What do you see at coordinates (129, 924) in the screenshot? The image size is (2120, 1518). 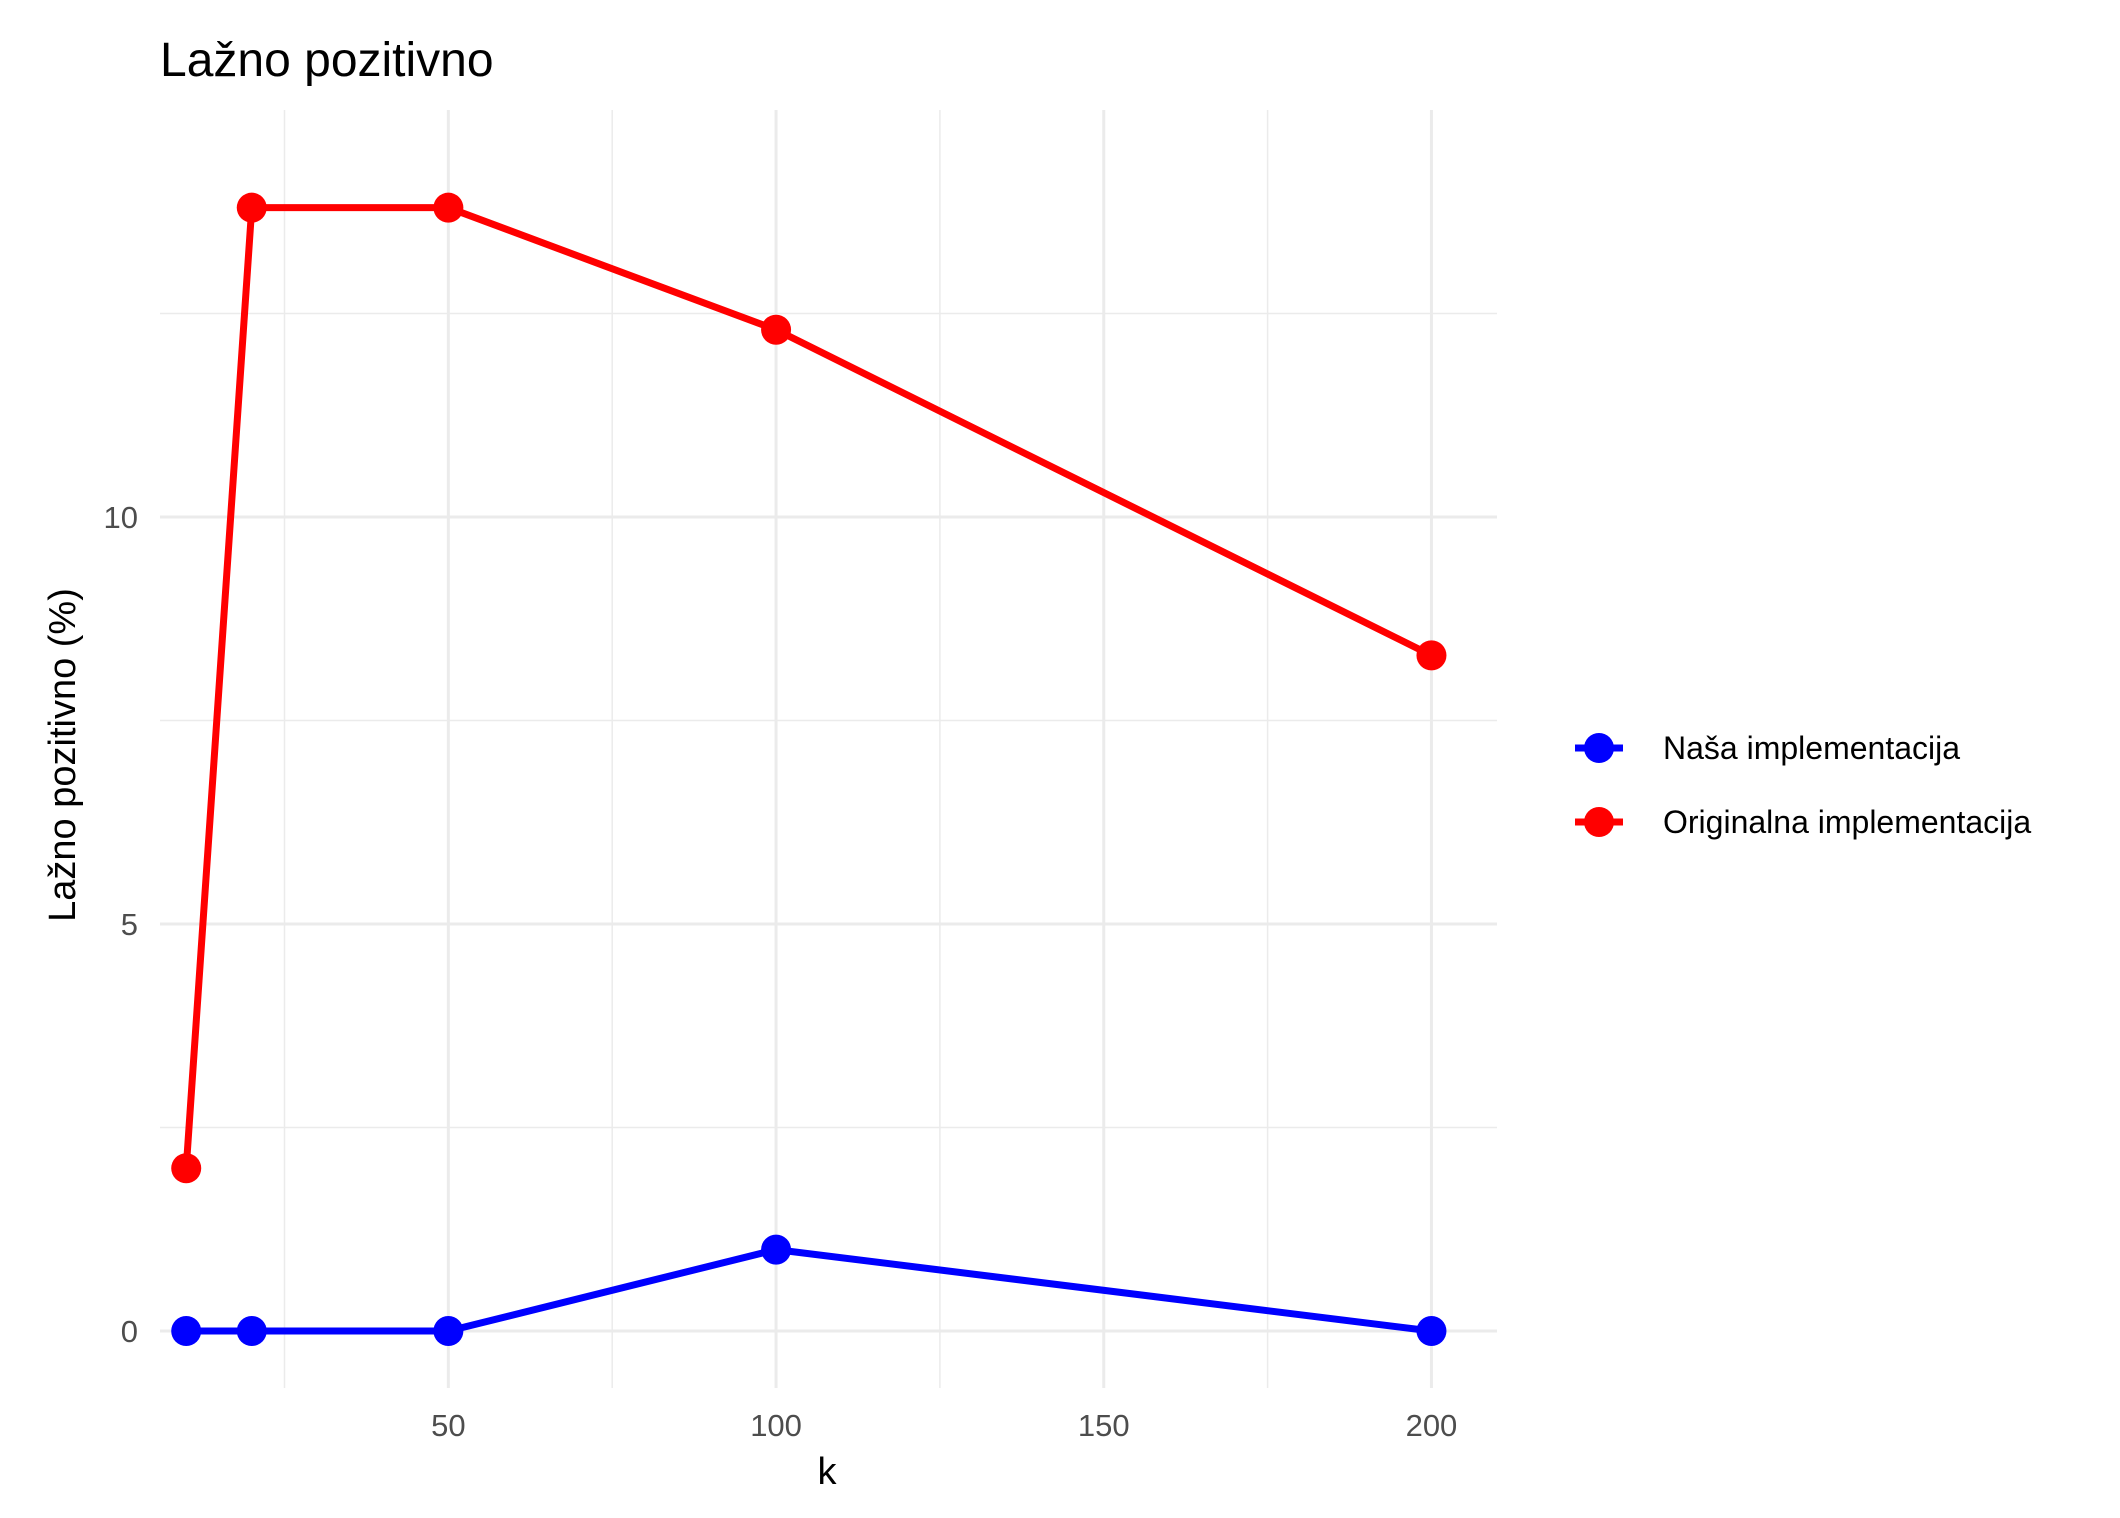 I see `y-tick-label: 5` at bounding box center [129, 924].